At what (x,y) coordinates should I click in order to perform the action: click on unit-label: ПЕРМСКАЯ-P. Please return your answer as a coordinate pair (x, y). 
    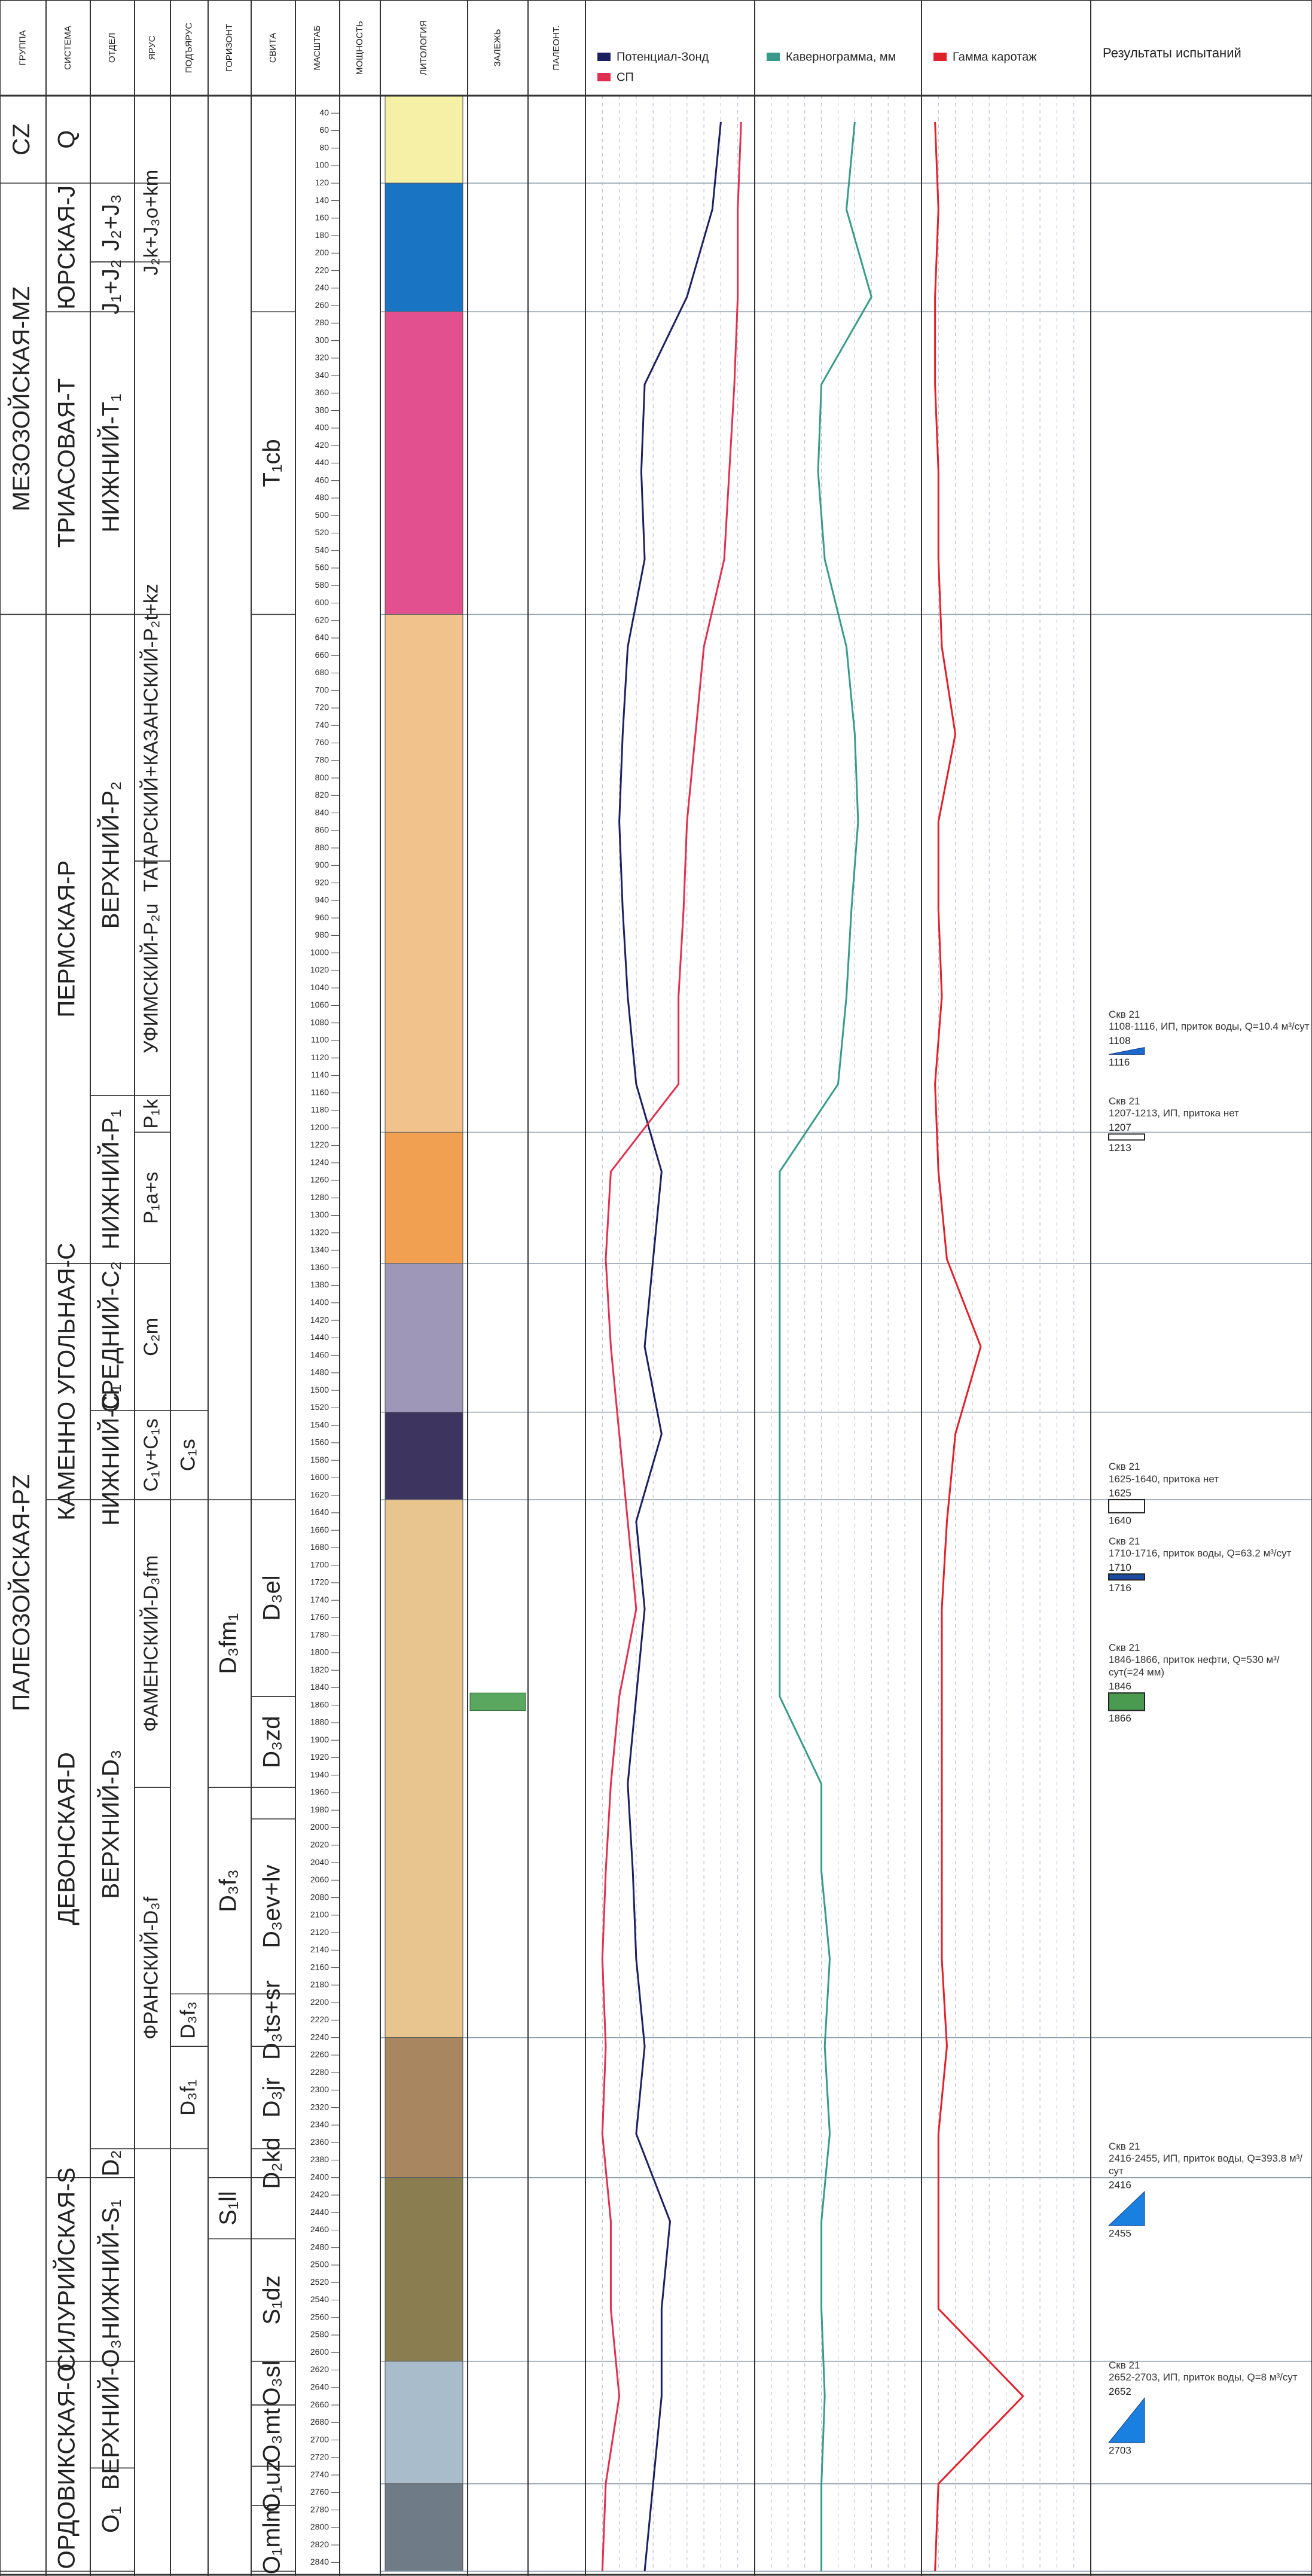
    Looking at the image, I should click on (67, 939).